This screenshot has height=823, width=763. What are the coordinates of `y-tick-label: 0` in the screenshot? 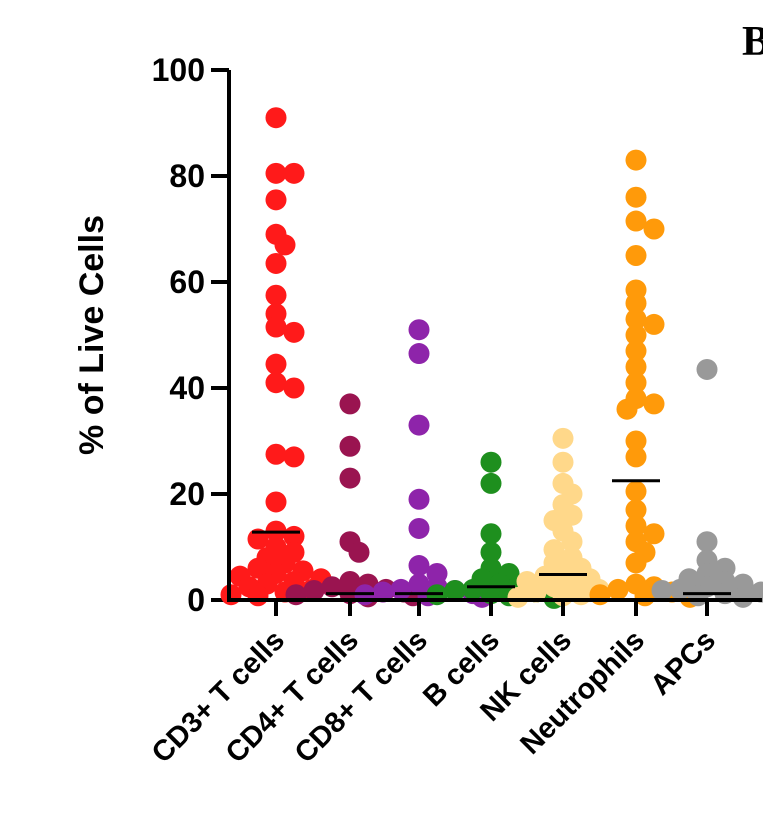 It's located at (196, 600).